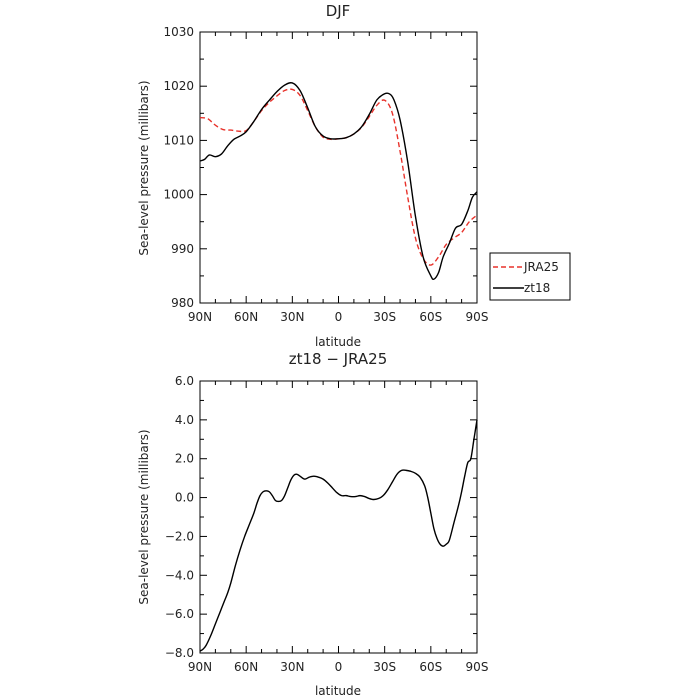  What do you see at coordinates (200, 317) in the screenshot?
I see `top-xtick-label: 90N` at bounding box center [200, 317].